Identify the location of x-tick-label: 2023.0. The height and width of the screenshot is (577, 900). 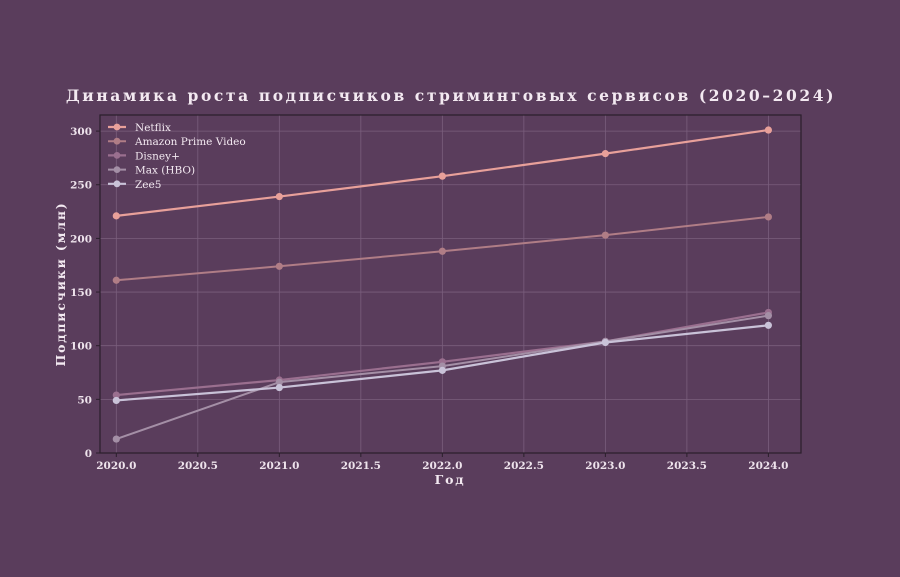
(605, 466).